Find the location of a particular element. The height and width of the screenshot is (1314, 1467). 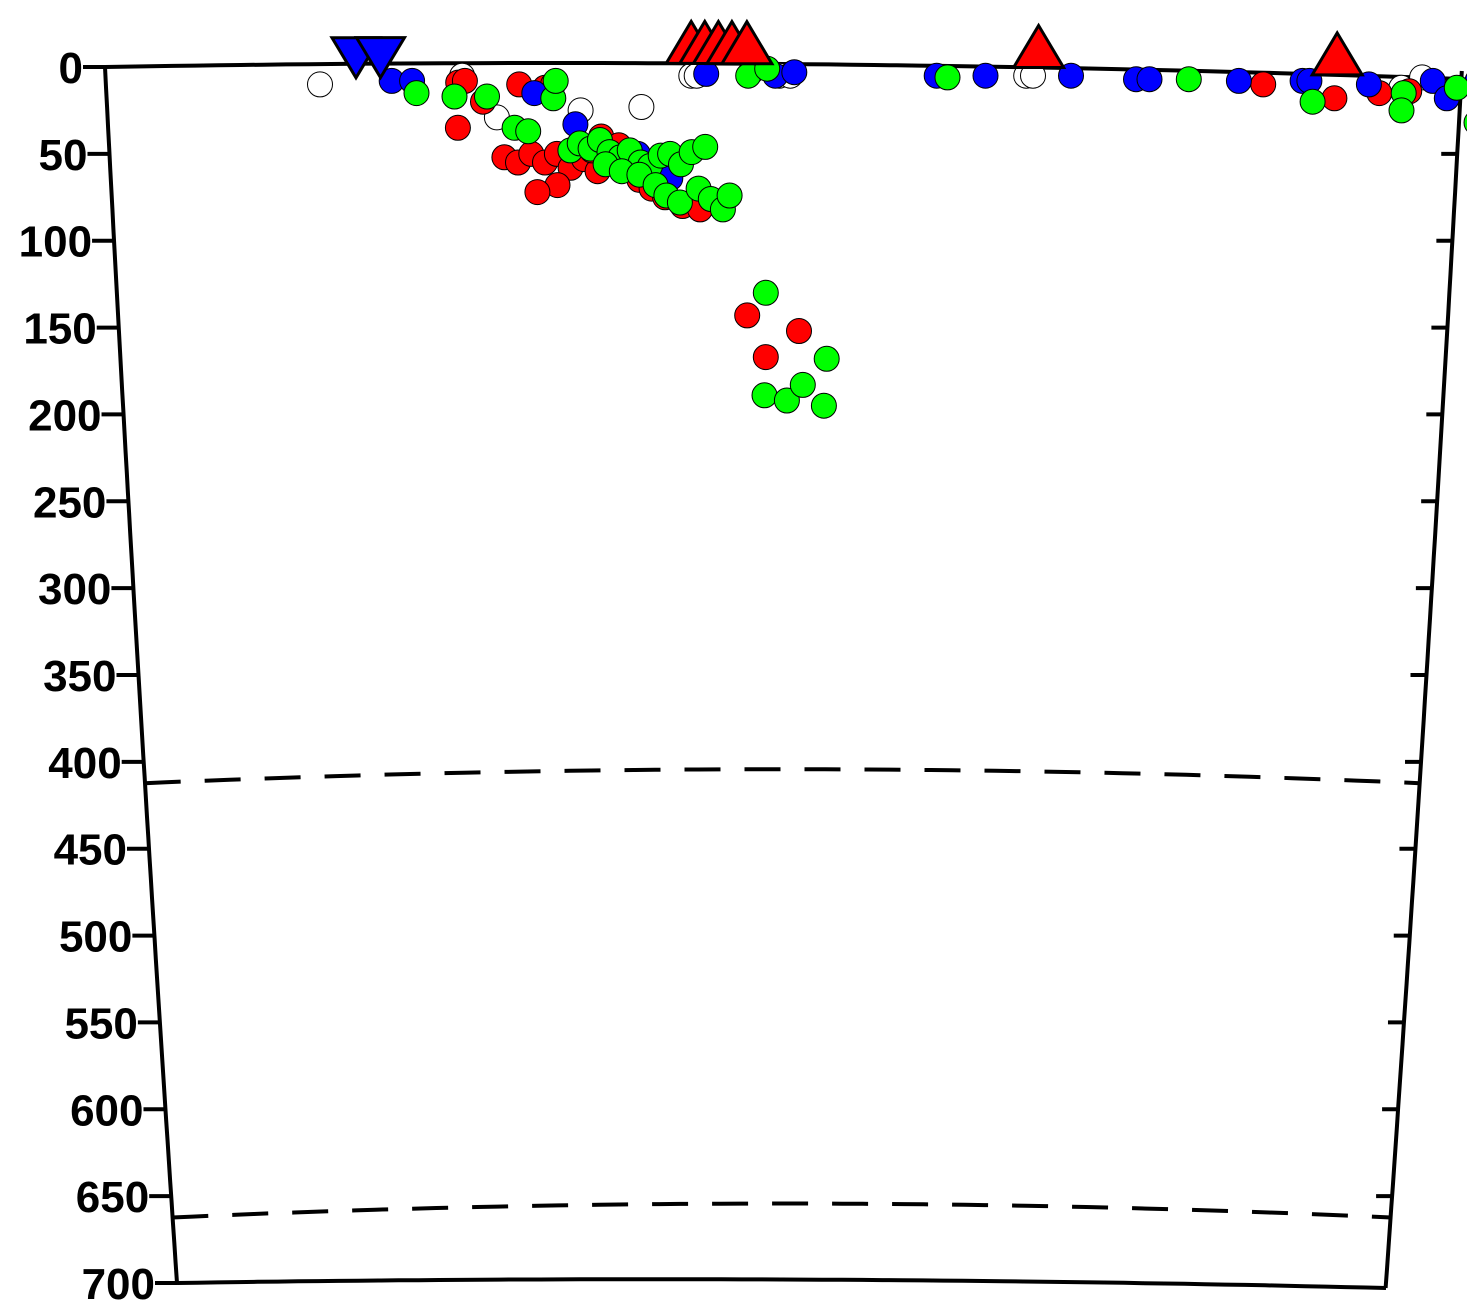

bottom-boundary is located at coordinates (781, 1283).